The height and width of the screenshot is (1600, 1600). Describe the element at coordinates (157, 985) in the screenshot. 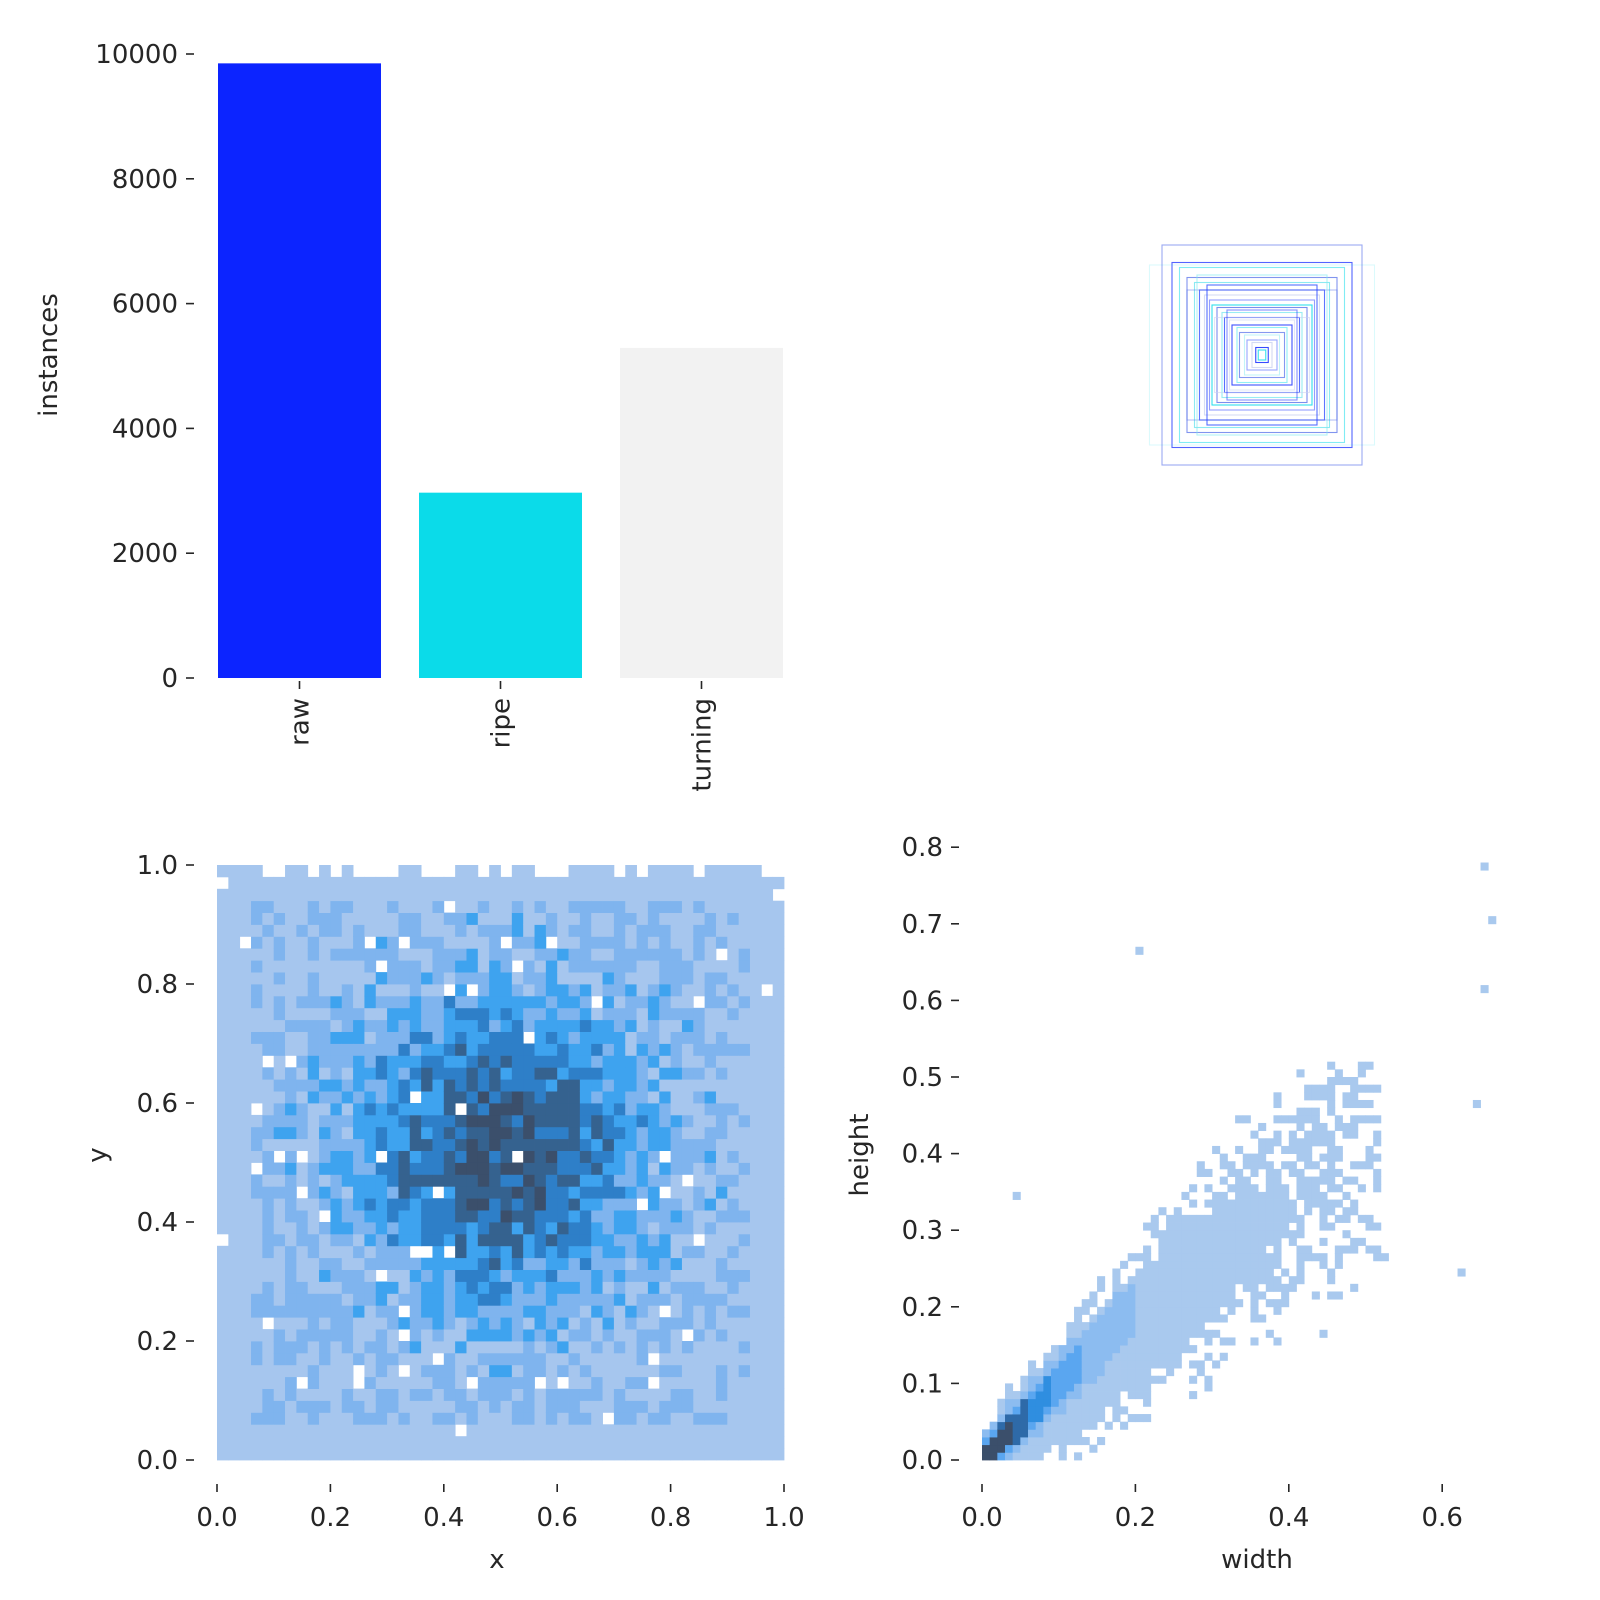

I see `xy-y-tick-label: 0.8` at that location.